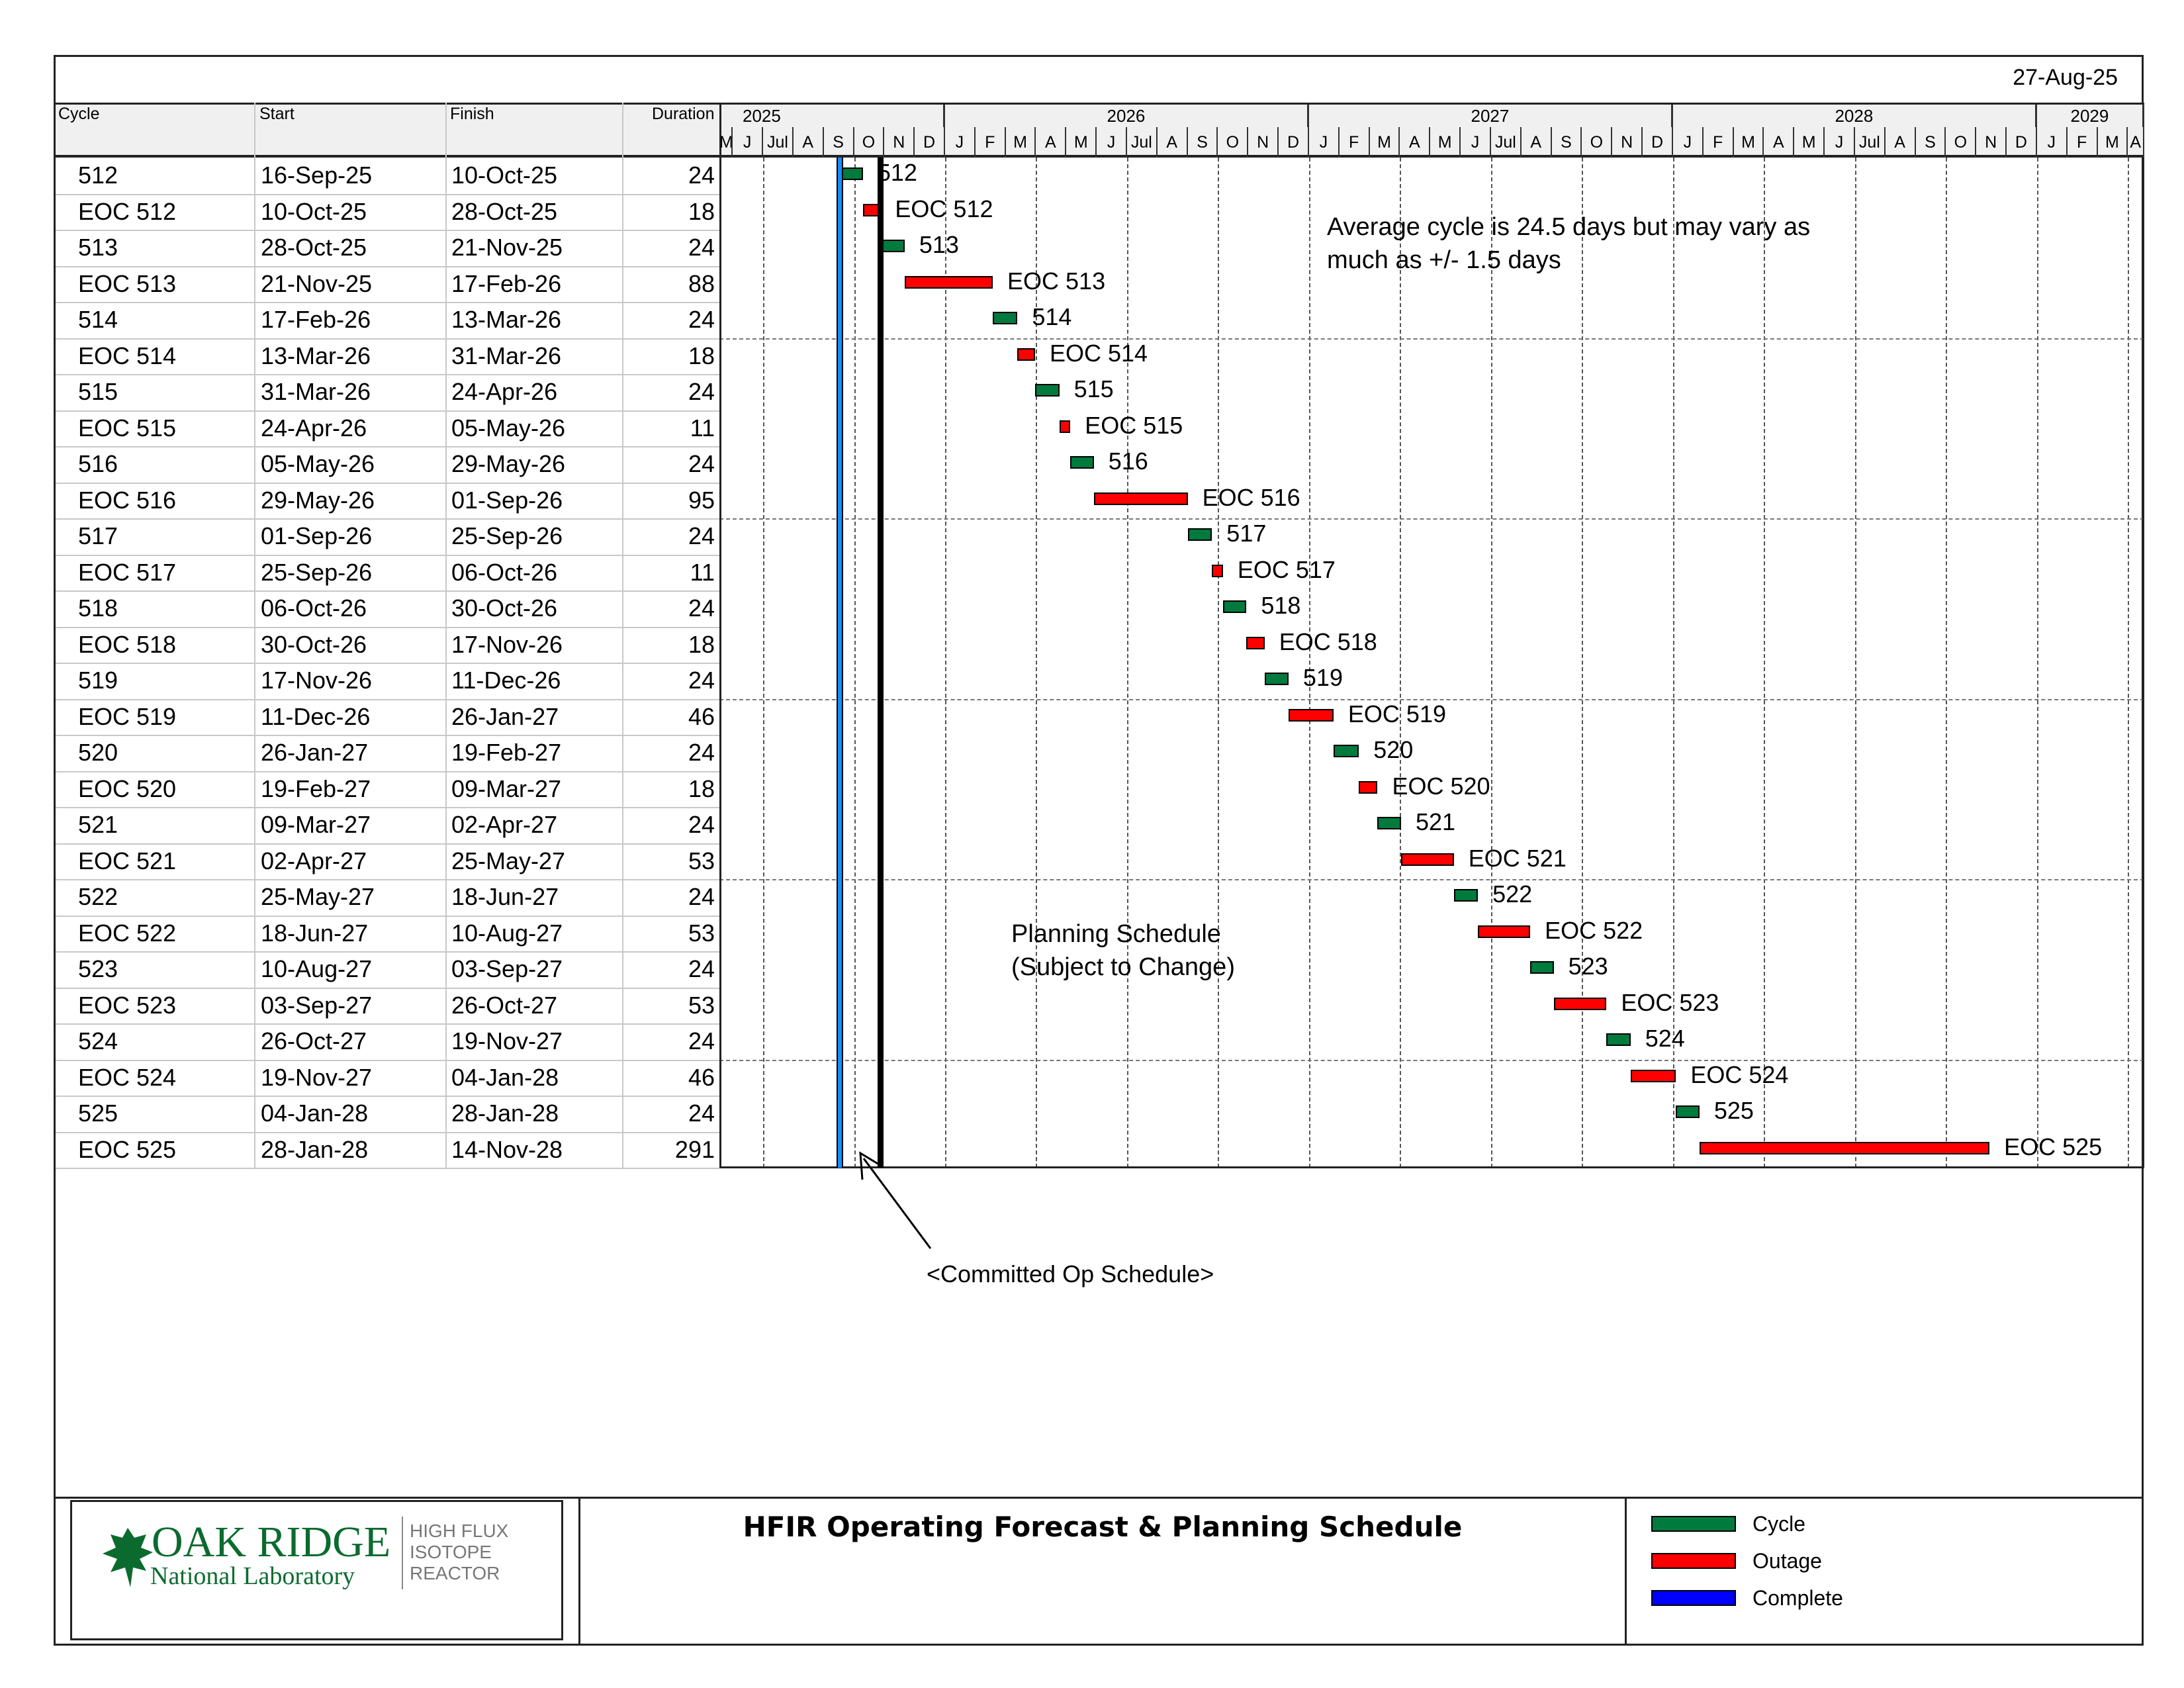 This screenshot has width=2184, height=1688. What do you see at coordinates (1251, 497) in the screenshot?
I see `bar-label: EOC 516` at bounding box center [1251, 497].